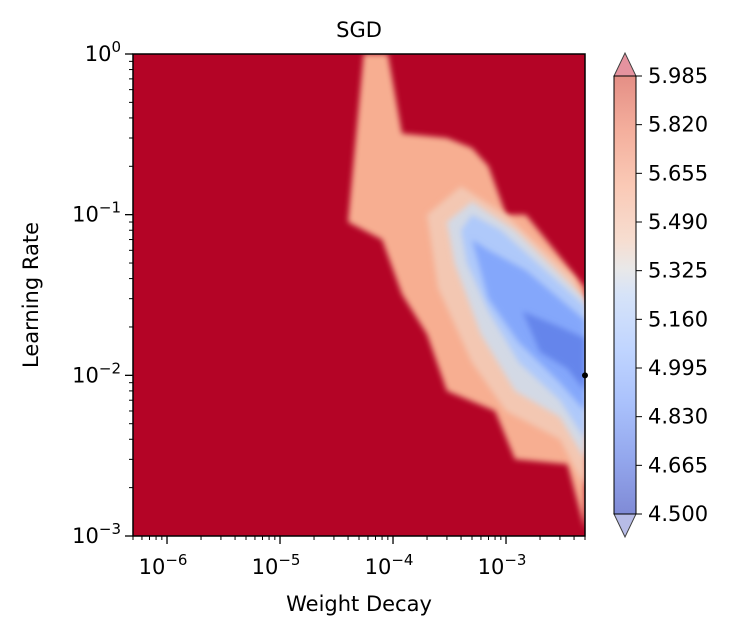 This screenshot has height=636, width=747. Describe the element at coordinates (678, 368) in the screenshot. I see `colorbar-tick-label: 4.995` at that location.